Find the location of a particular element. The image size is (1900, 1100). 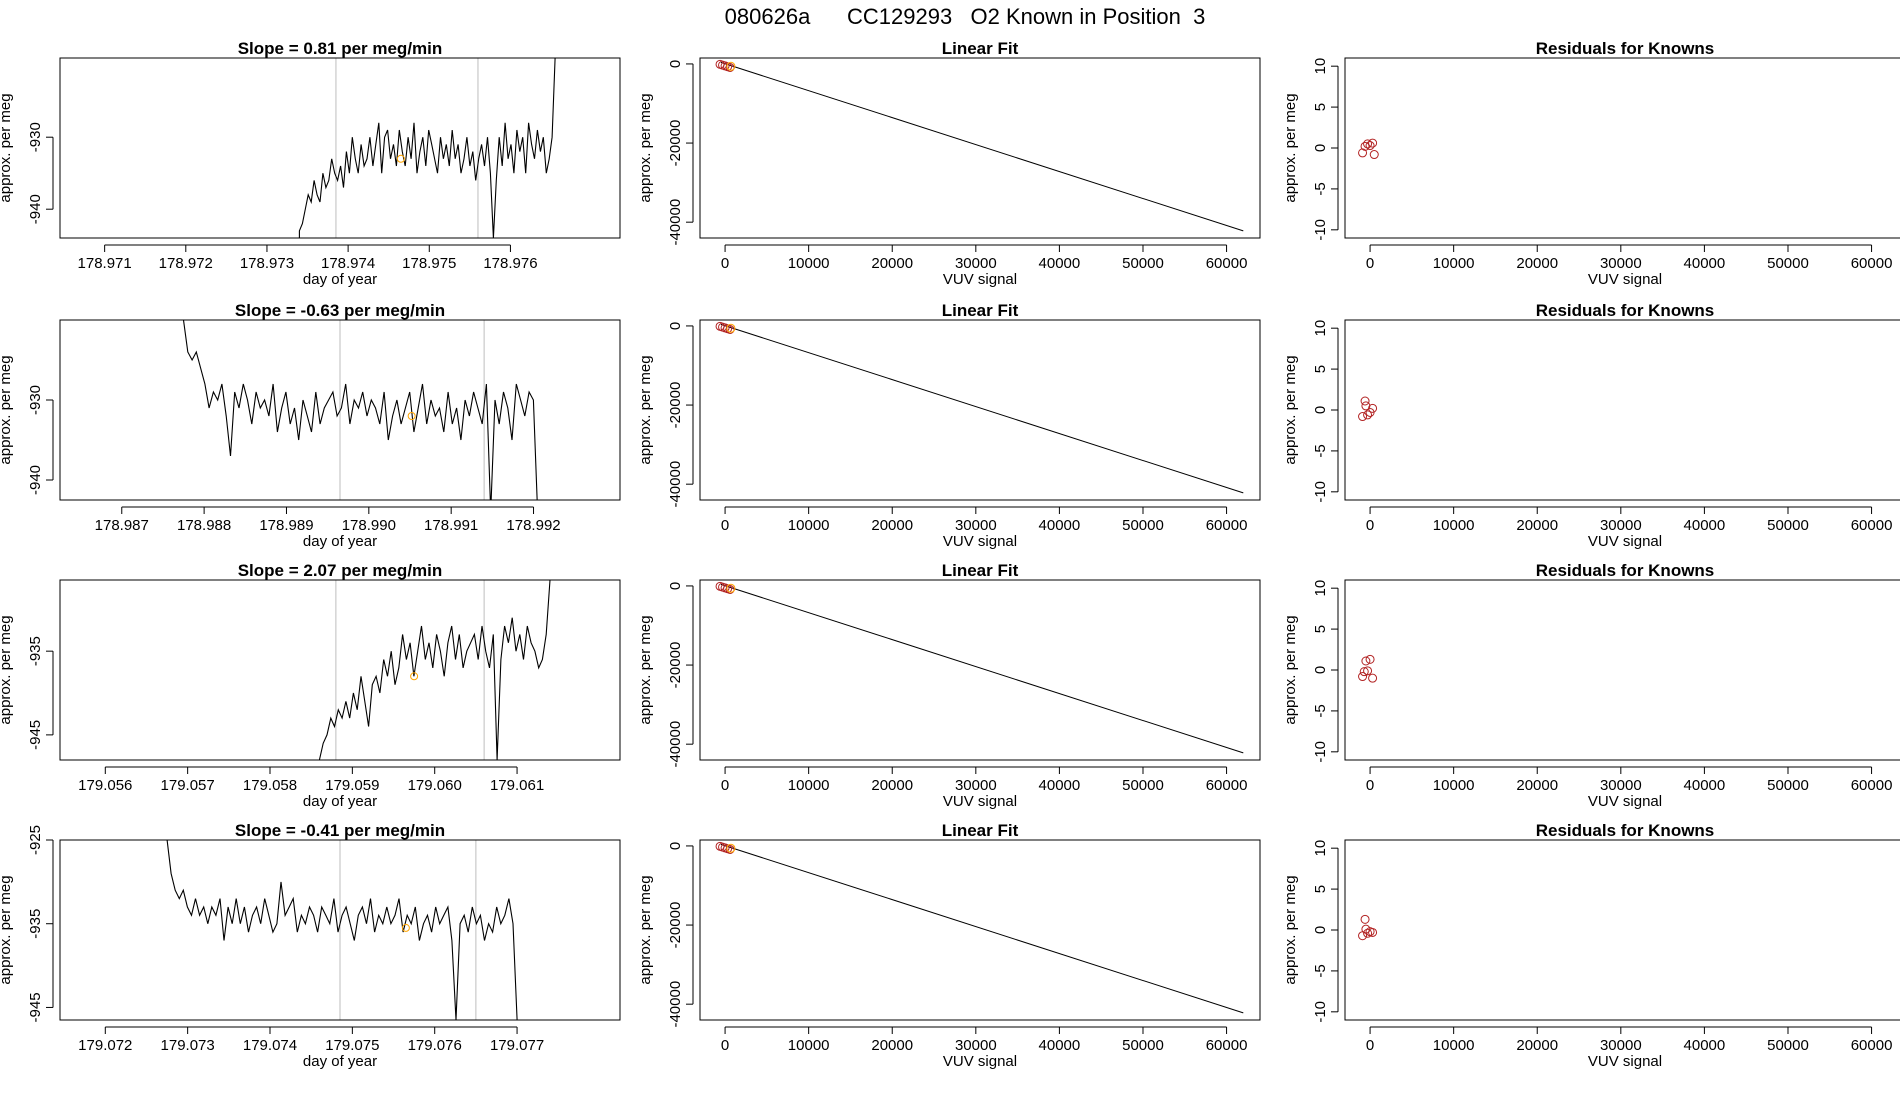

chart-title: Slope = 2.07 per meg/min is located at coordinates (340, 570).